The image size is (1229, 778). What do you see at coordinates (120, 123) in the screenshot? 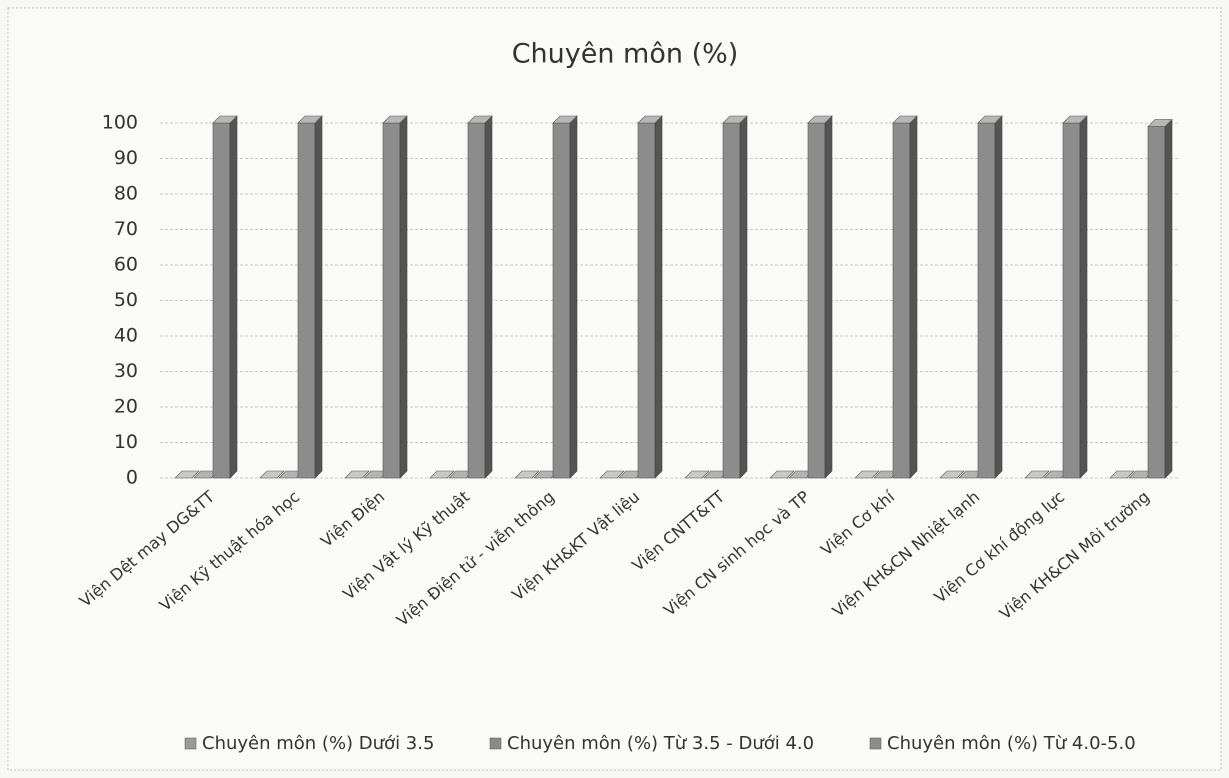
I see `y-tick-label: 100` at bounding box center [120, 123].